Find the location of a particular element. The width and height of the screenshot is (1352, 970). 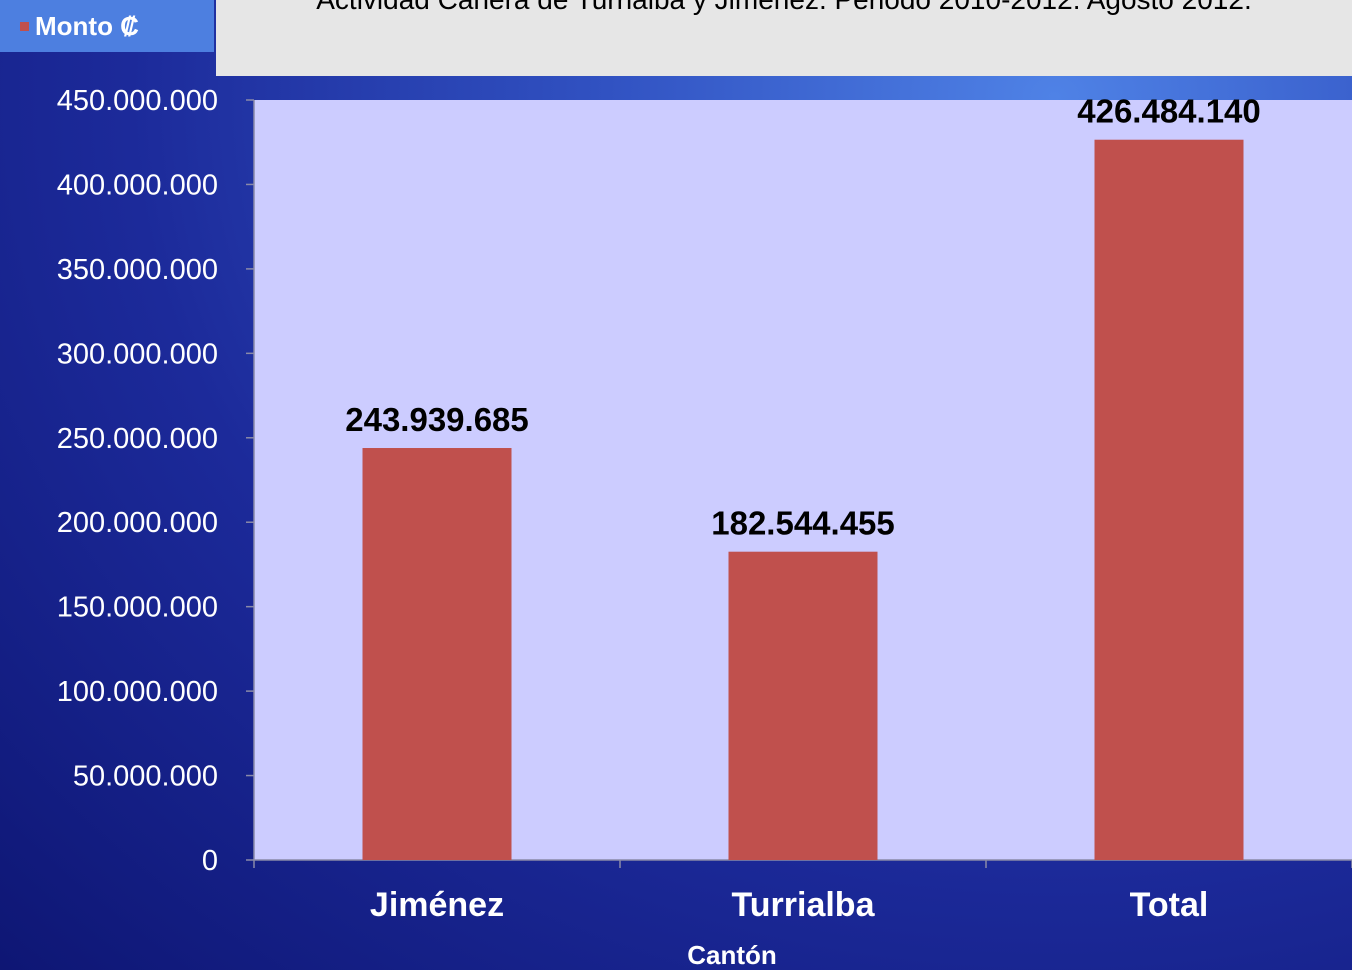

y-tick-label: 300.000.000 is located at coordinates (137, 354).